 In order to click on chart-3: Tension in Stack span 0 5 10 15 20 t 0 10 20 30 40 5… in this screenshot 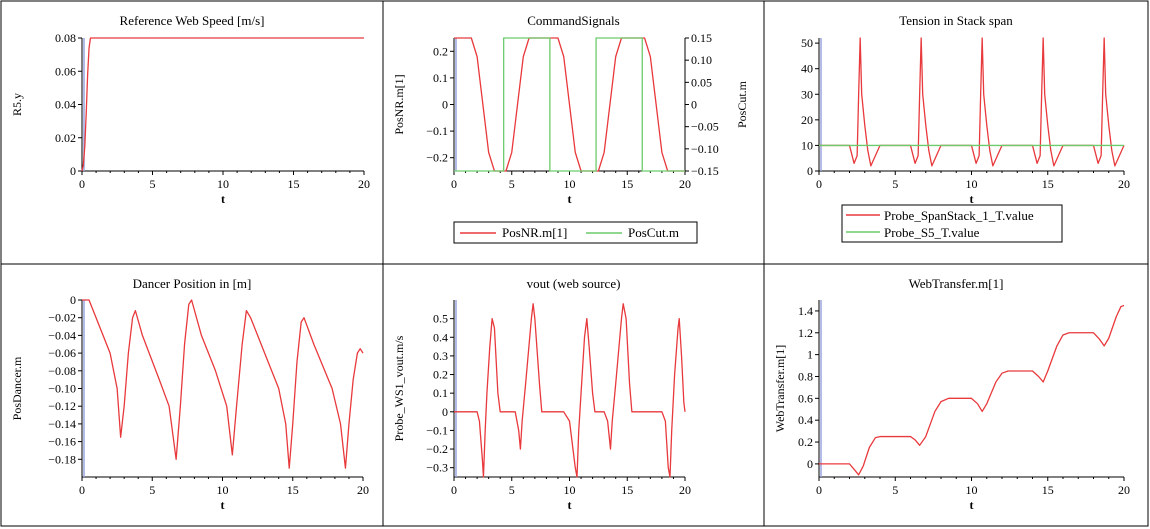, I will do `click(965, 128)`.